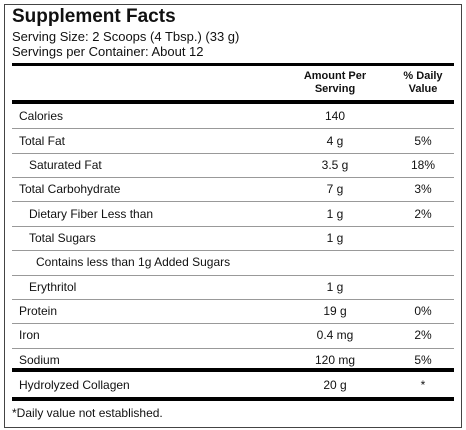  I want to click on row-label: Contains less than 1g Added Sugars, so click(133, 262).